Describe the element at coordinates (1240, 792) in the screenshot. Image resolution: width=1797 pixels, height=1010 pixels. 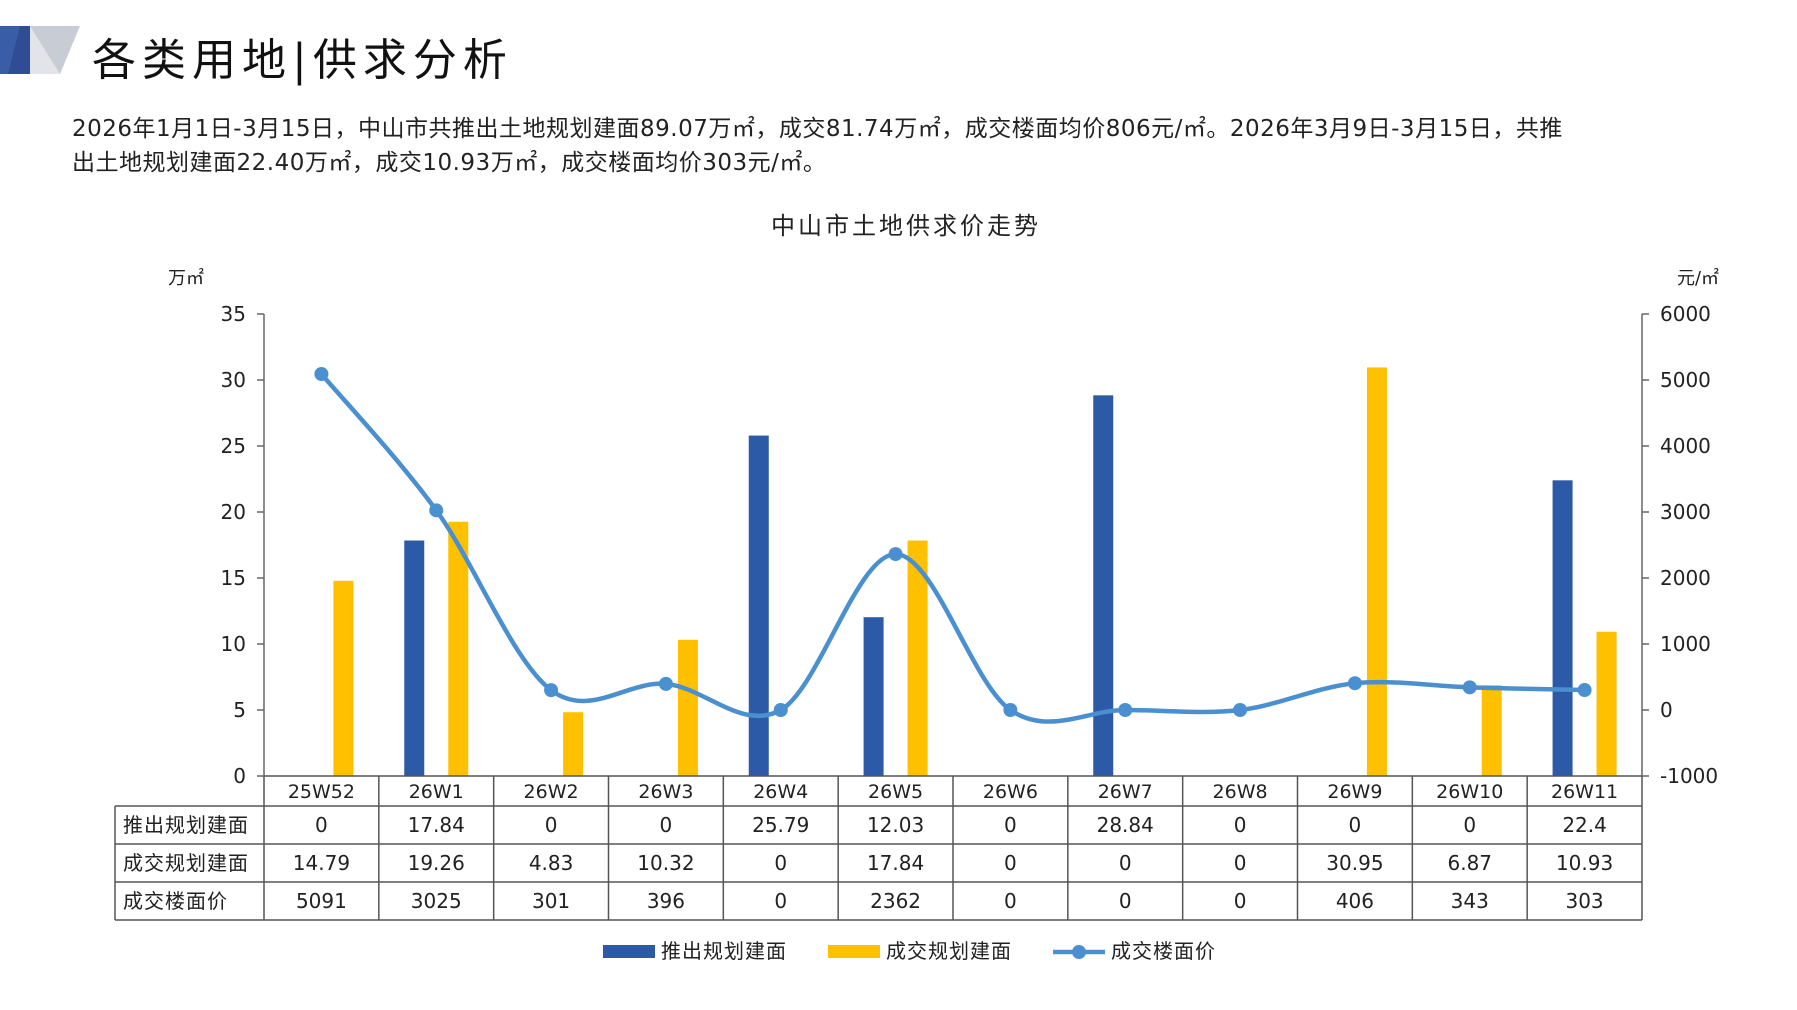
I see `x-tick-label: 26W8` at that location.